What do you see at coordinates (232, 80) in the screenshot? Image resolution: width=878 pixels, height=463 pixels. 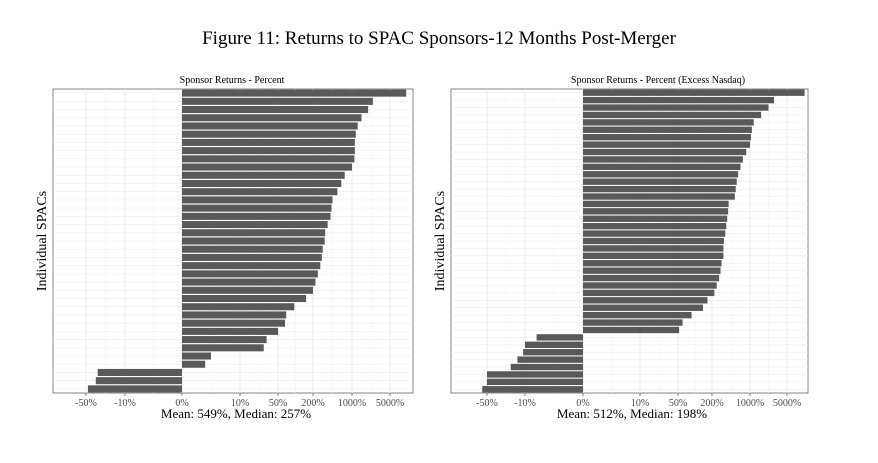 I see `panel-title: Sponsor Returns - Percent` at bounding box center [232, 80].